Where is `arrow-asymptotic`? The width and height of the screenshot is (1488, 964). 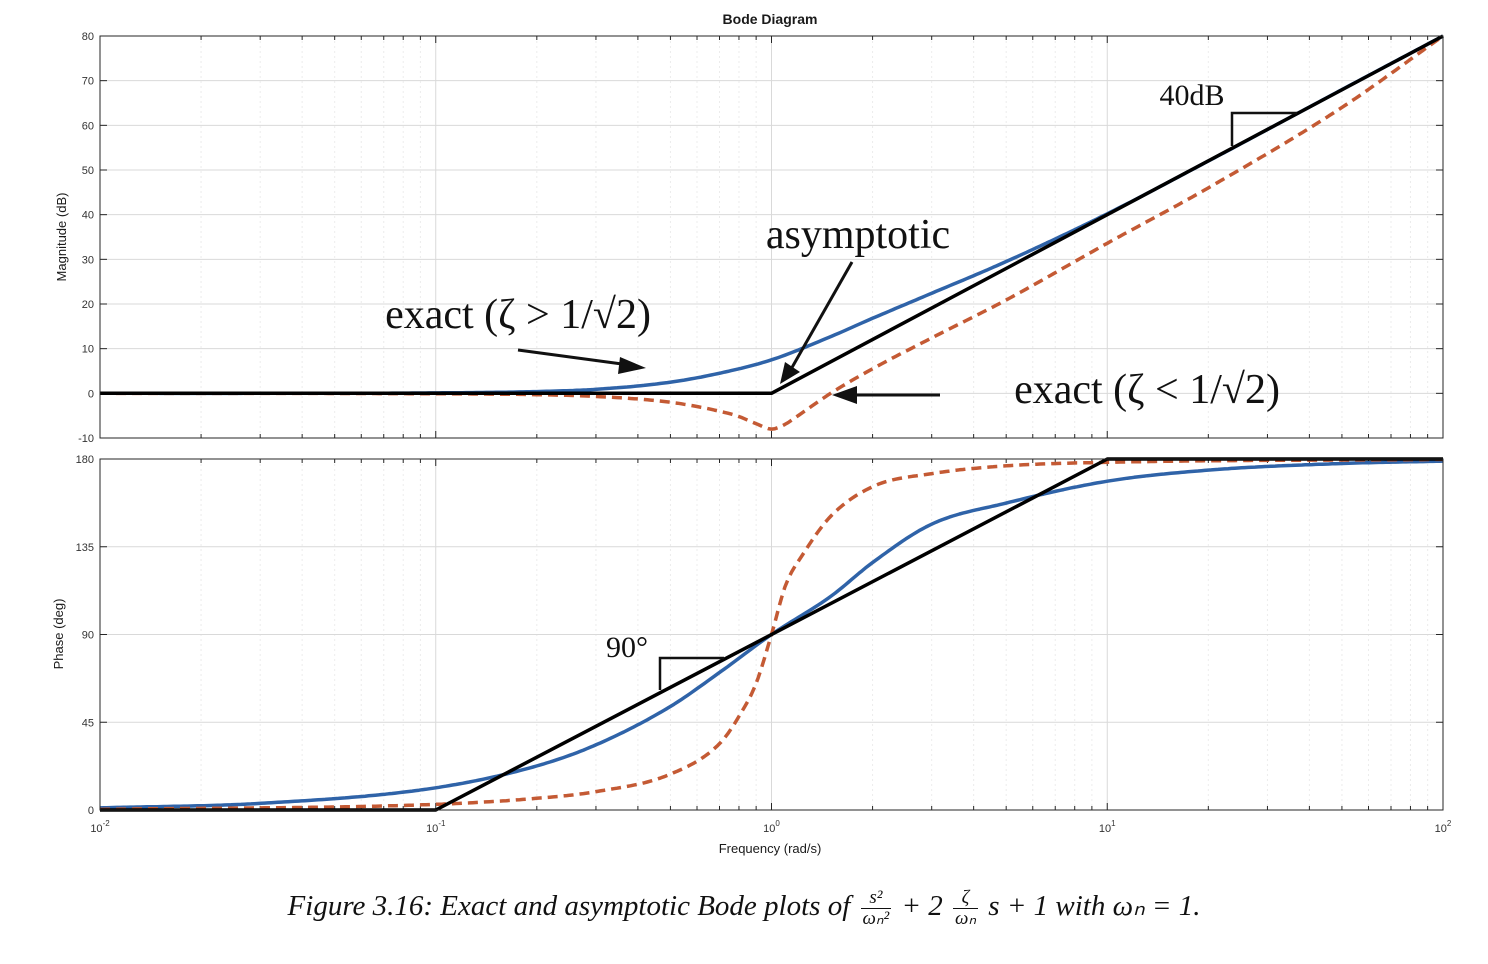
arrow-asymptotic is located at coordinates (821, 316).